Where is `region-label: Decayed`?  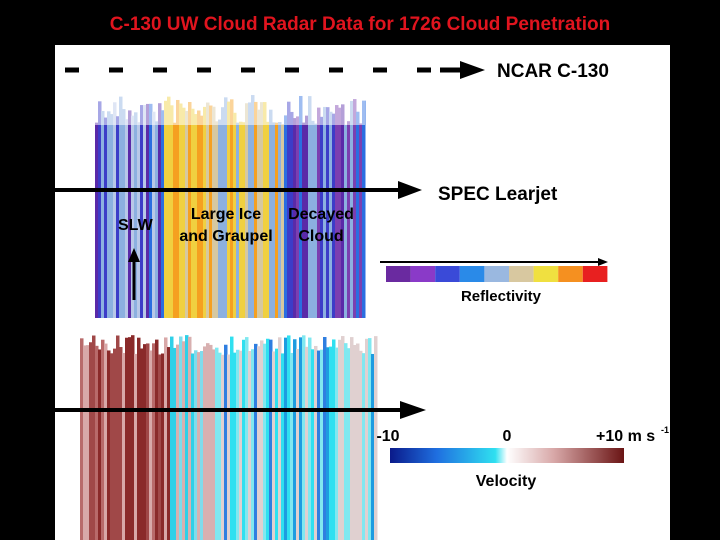 region-label: Decayed is located at coordinates (321, 214).